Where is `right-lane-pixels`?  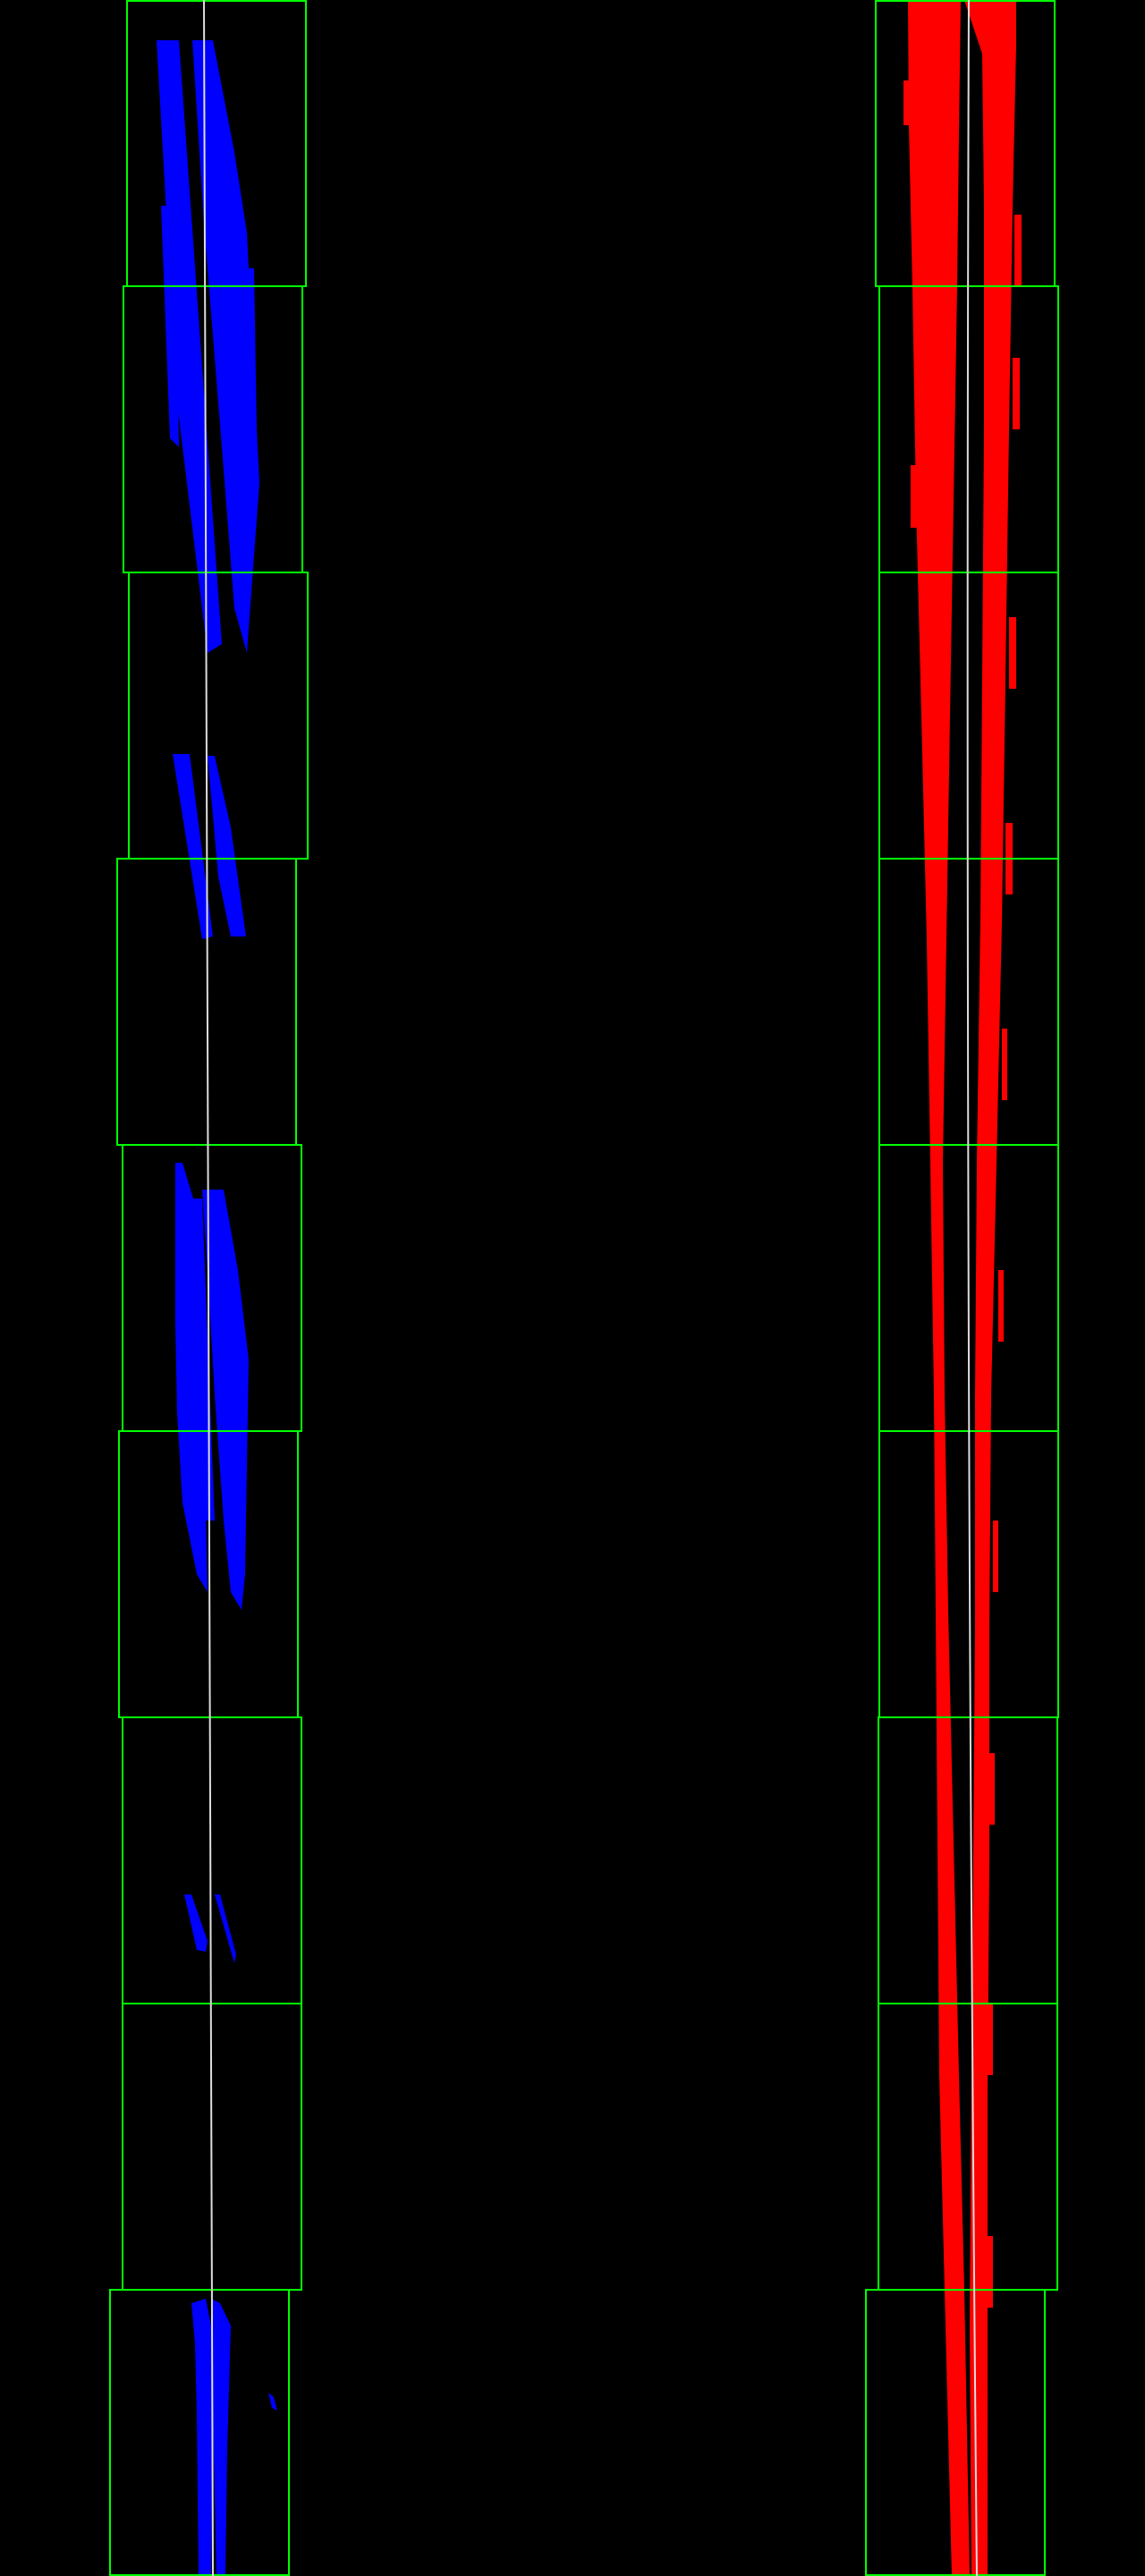
right-lane-pixels is located at coordinates (962, 1288).